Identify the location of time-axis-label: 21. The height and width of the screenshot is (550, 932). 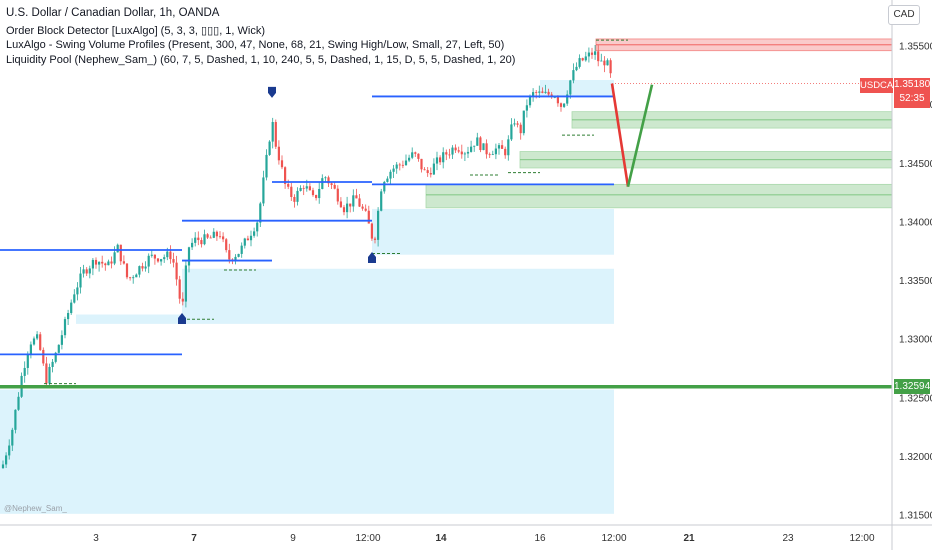
(689, 538).